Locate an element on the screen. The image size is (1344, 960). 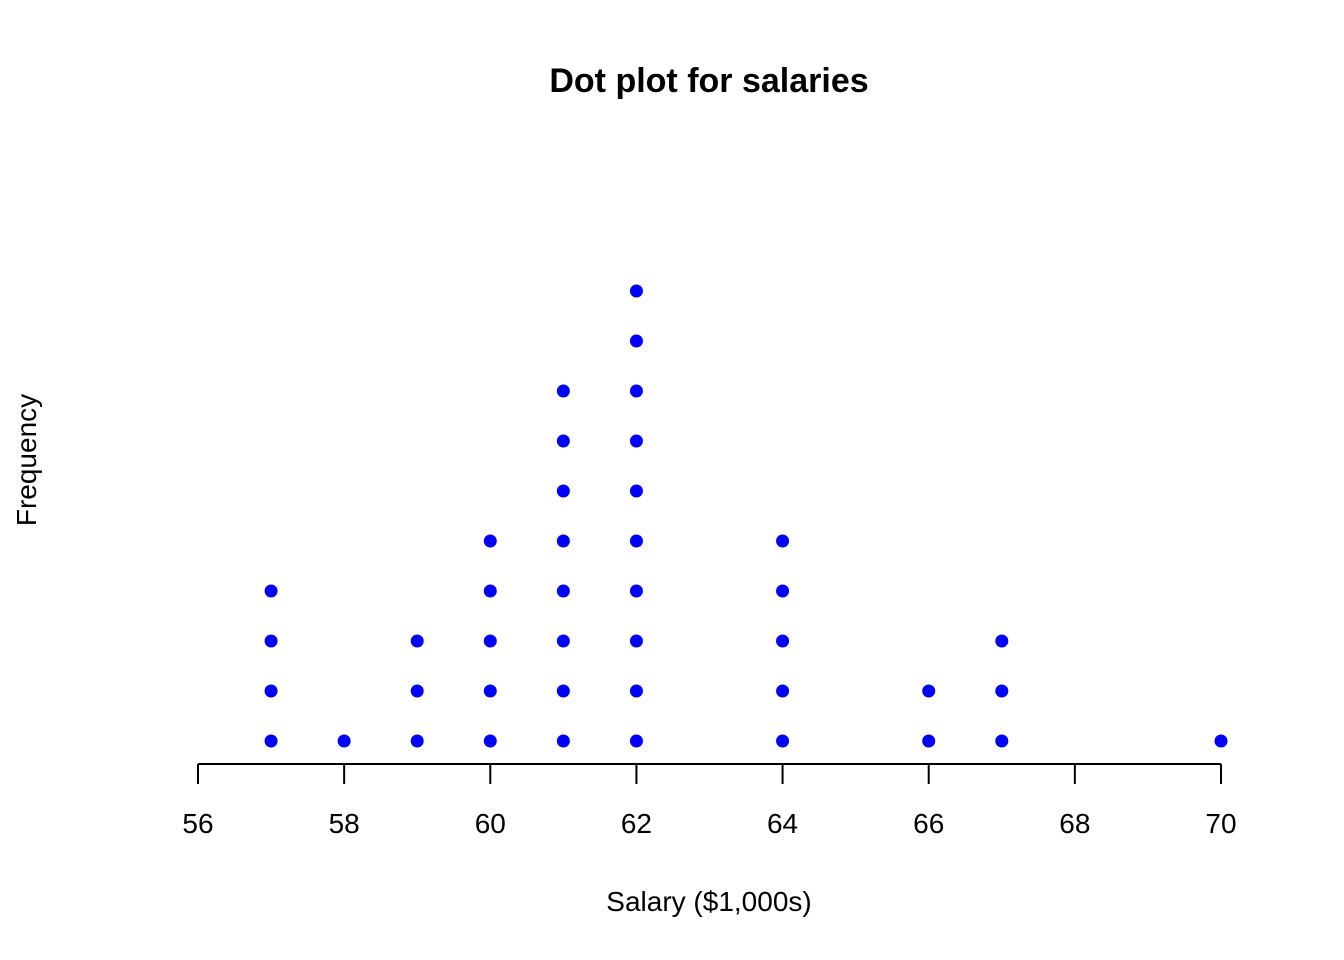
x-tick-label: 68 is located at coordinates (1074, 823).